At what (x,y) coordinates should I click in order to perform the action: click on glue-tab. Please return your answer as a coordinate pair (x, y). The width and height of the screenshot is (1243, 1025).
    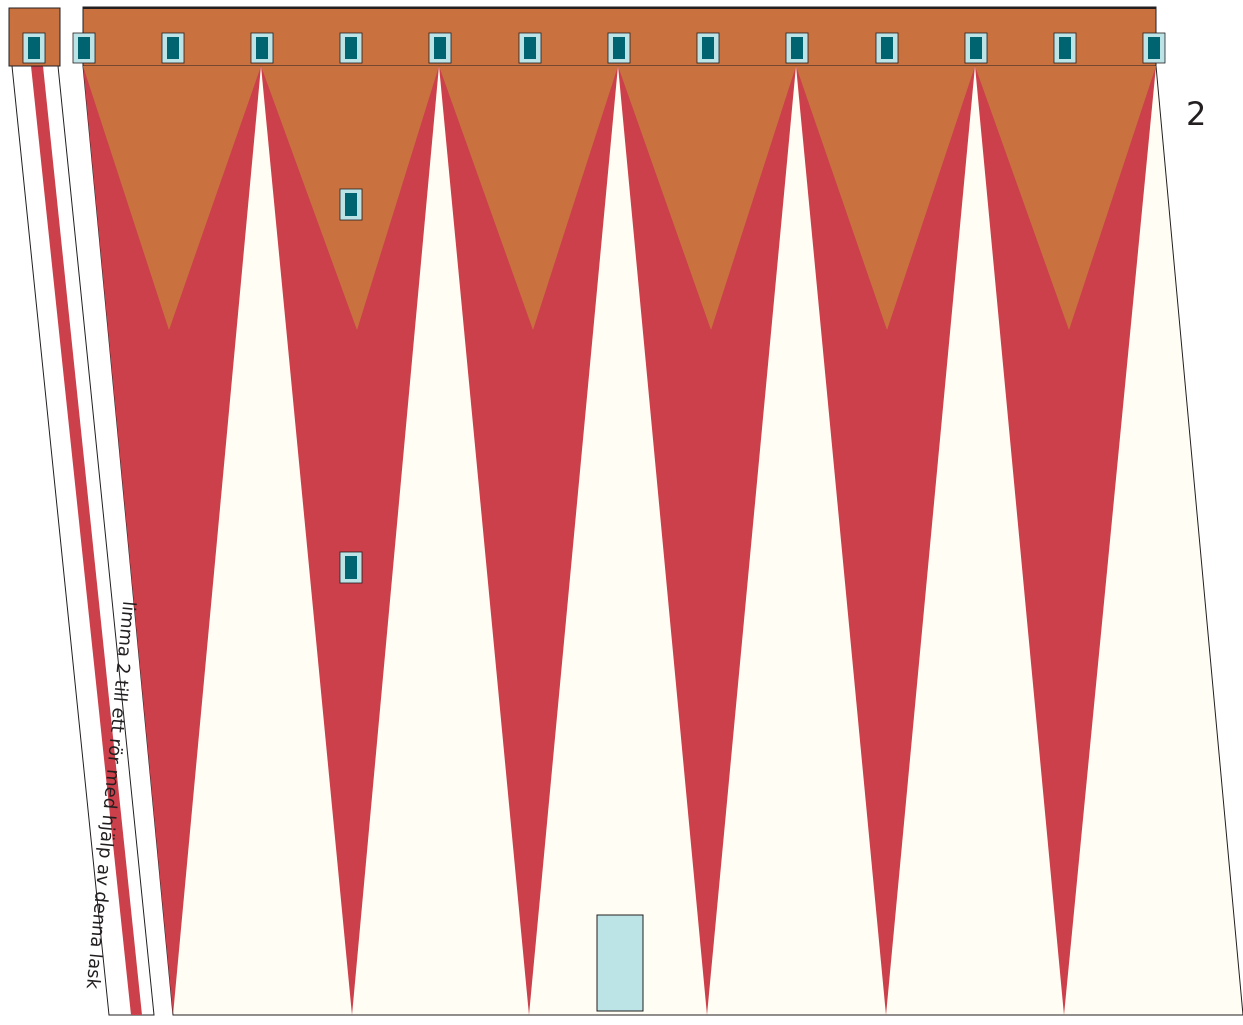
    Looking at the image, I should click on (81, 511).